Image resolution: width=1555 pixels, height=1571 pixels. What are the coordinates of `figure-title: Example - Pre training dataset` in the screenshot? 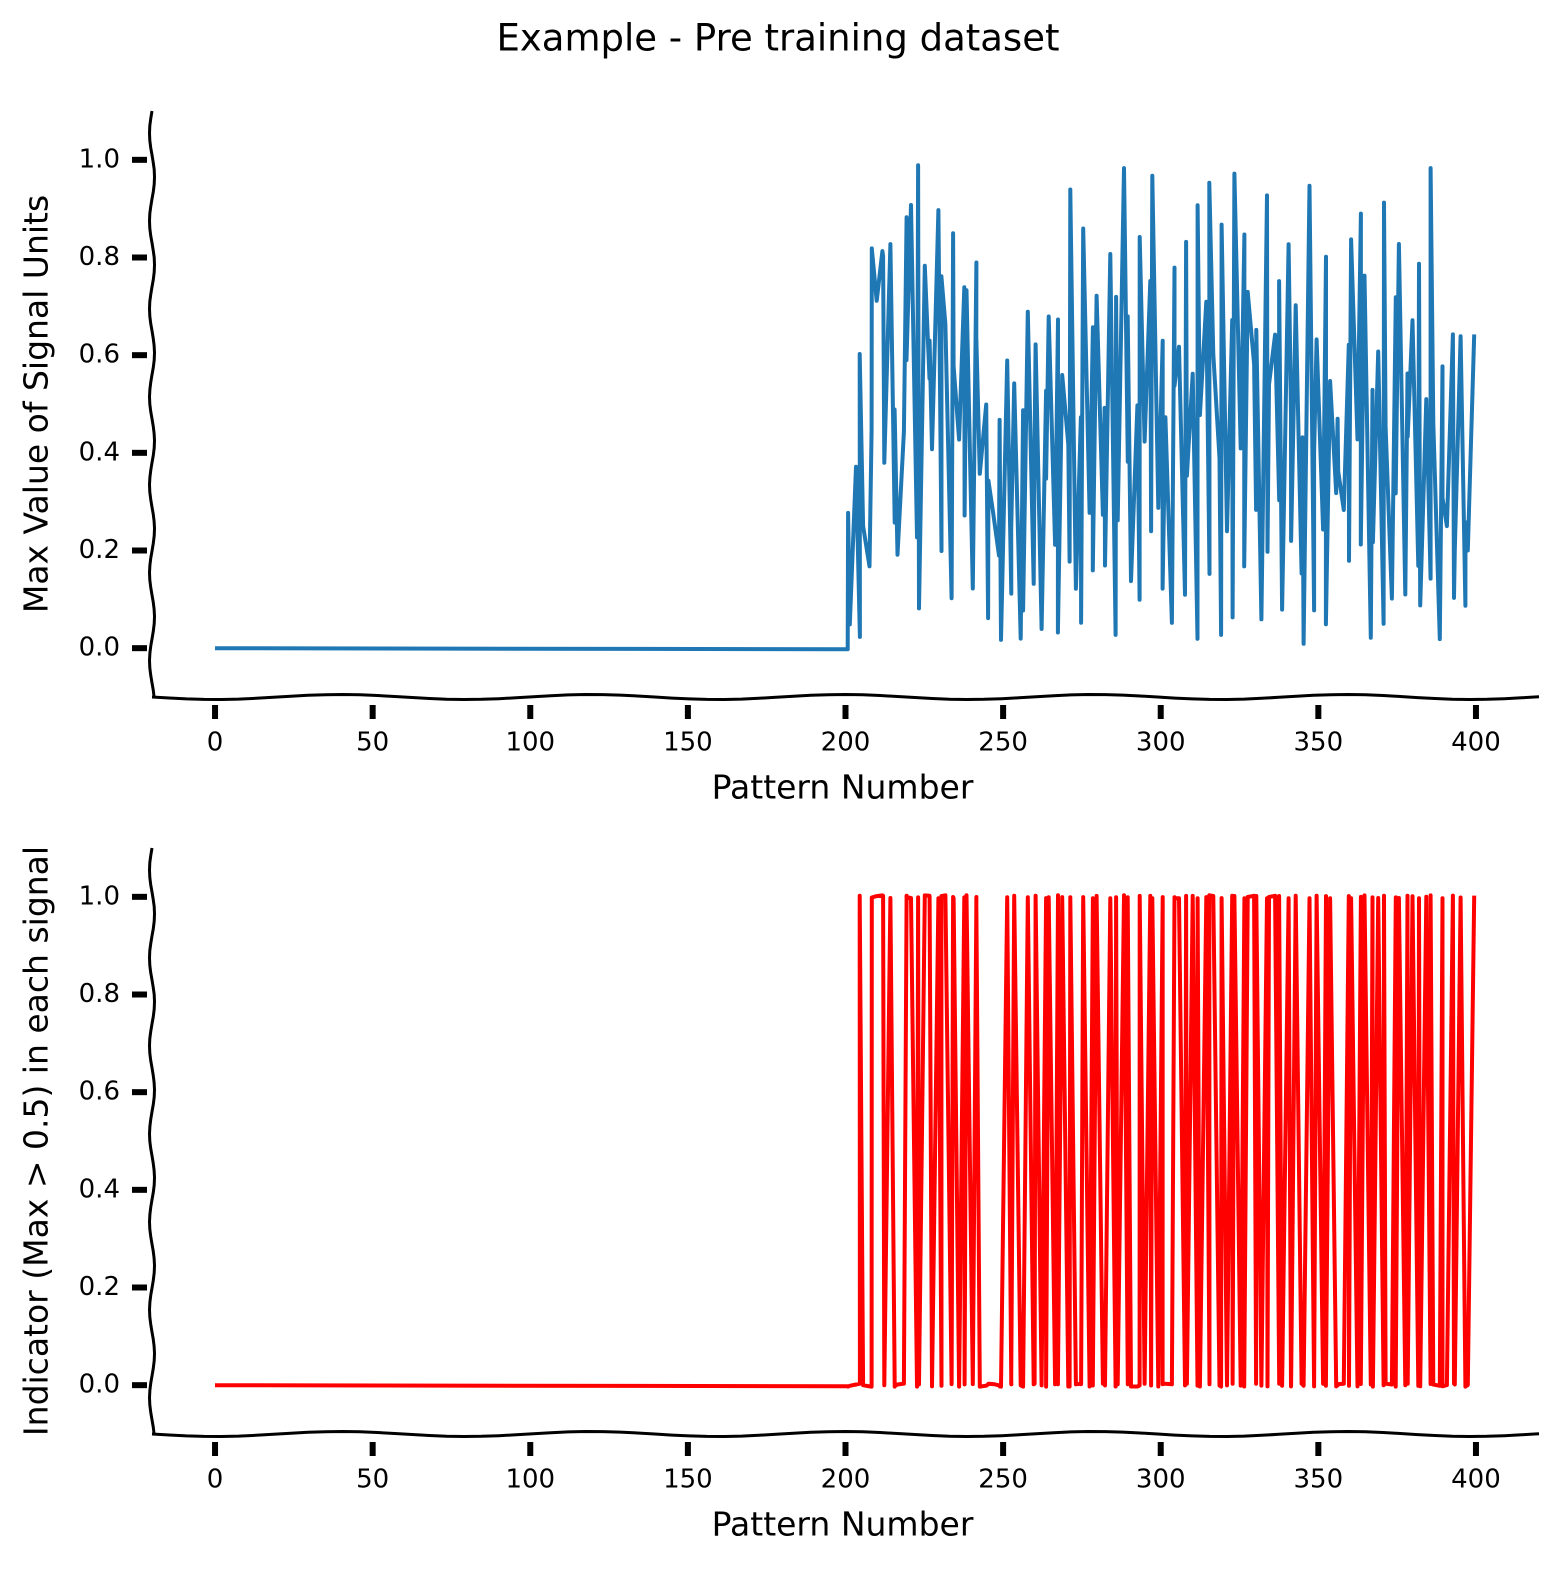 It's located at (778, 38).